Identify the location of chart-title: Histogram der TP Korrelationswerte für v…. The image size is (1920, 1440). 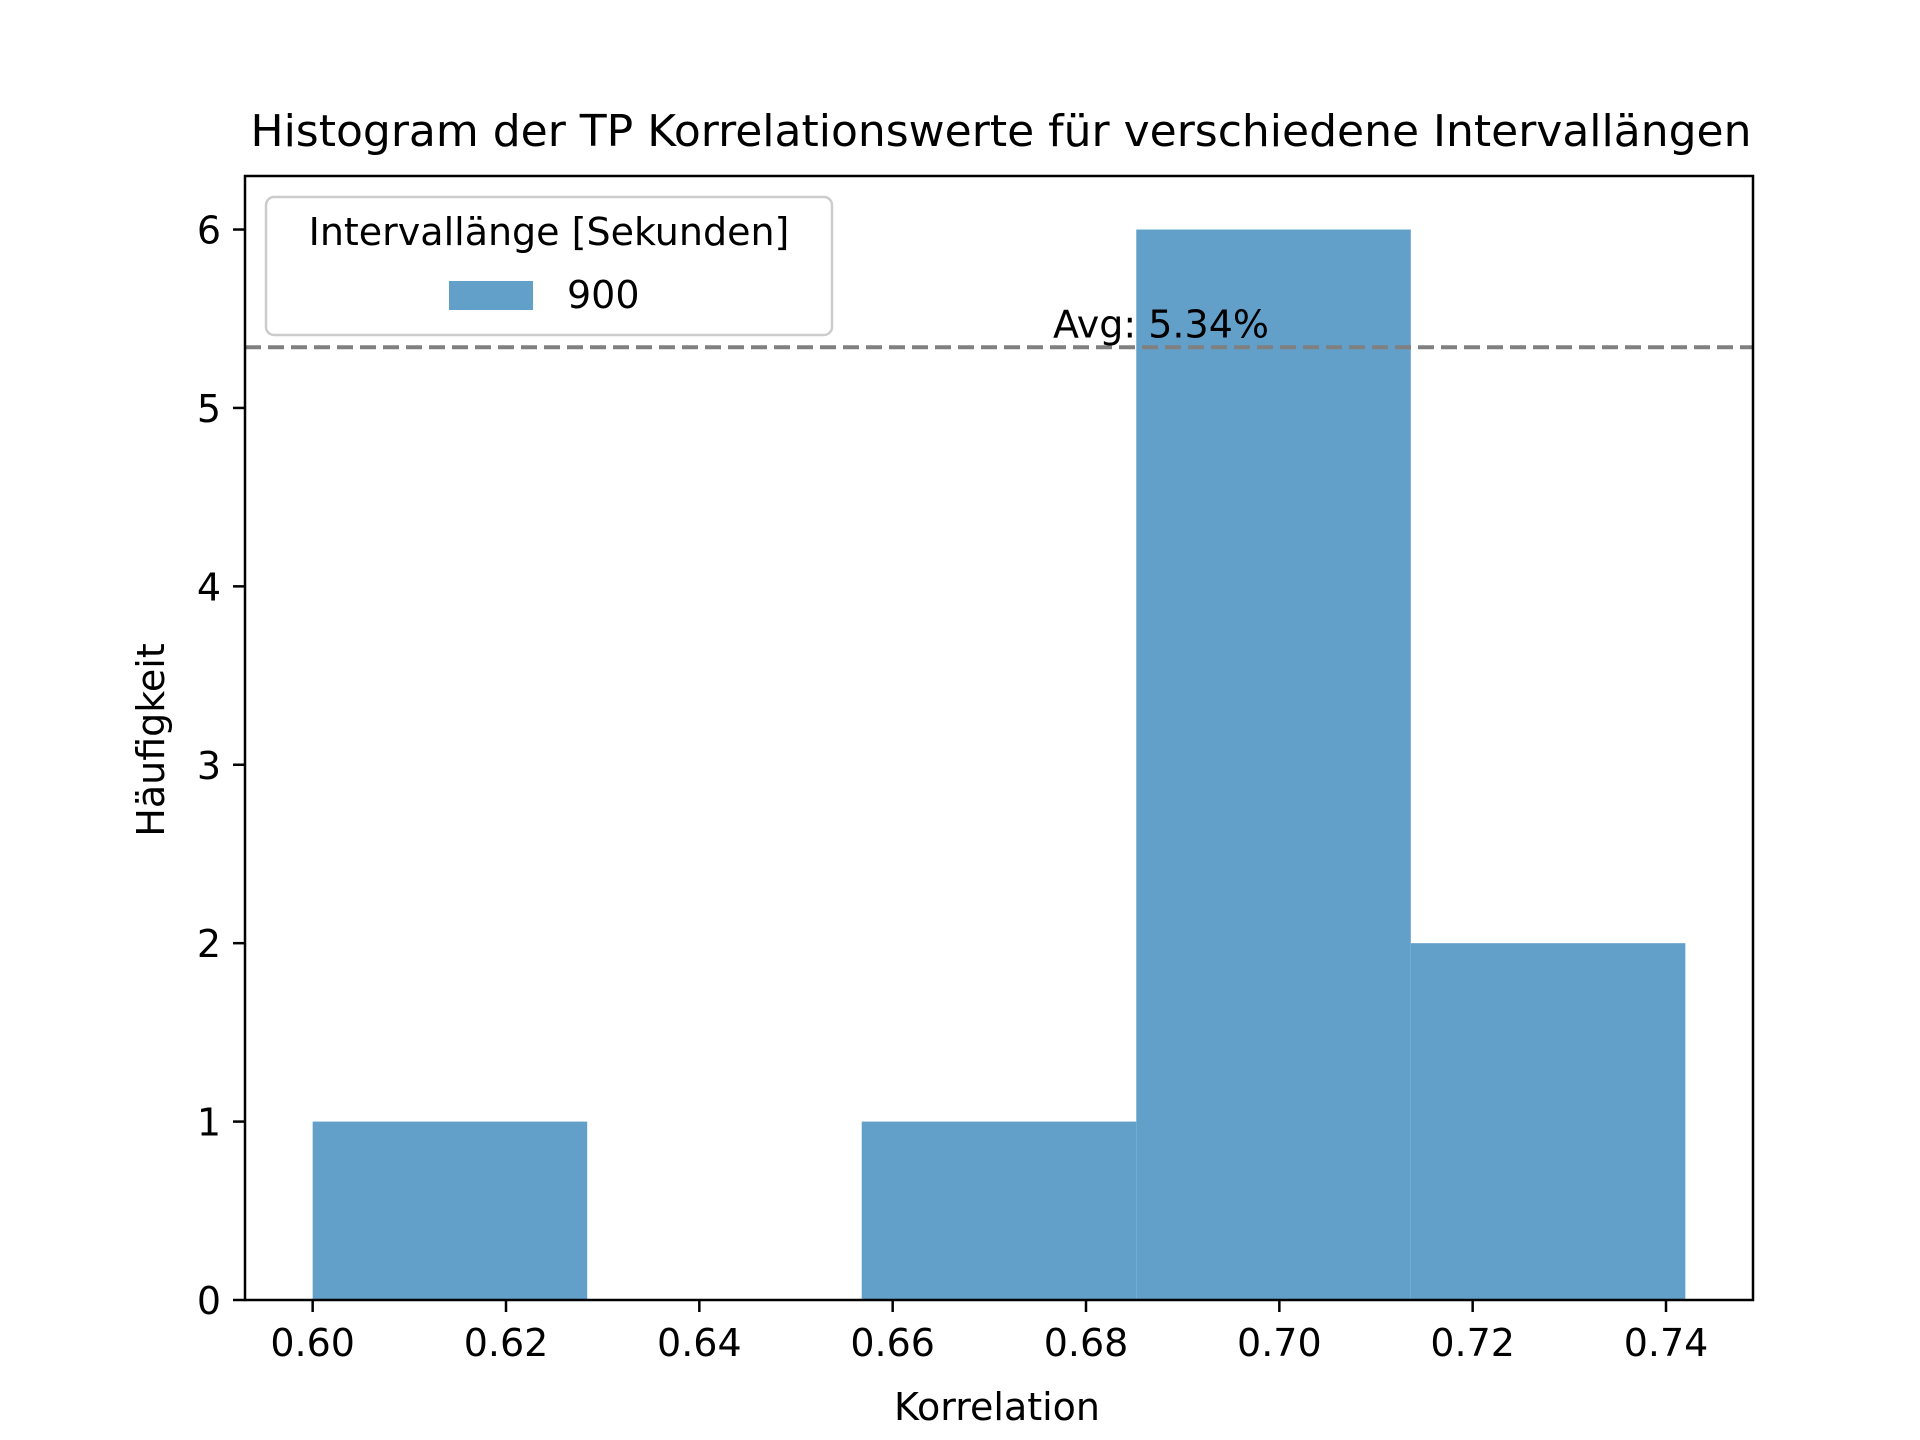
(1000, 131).